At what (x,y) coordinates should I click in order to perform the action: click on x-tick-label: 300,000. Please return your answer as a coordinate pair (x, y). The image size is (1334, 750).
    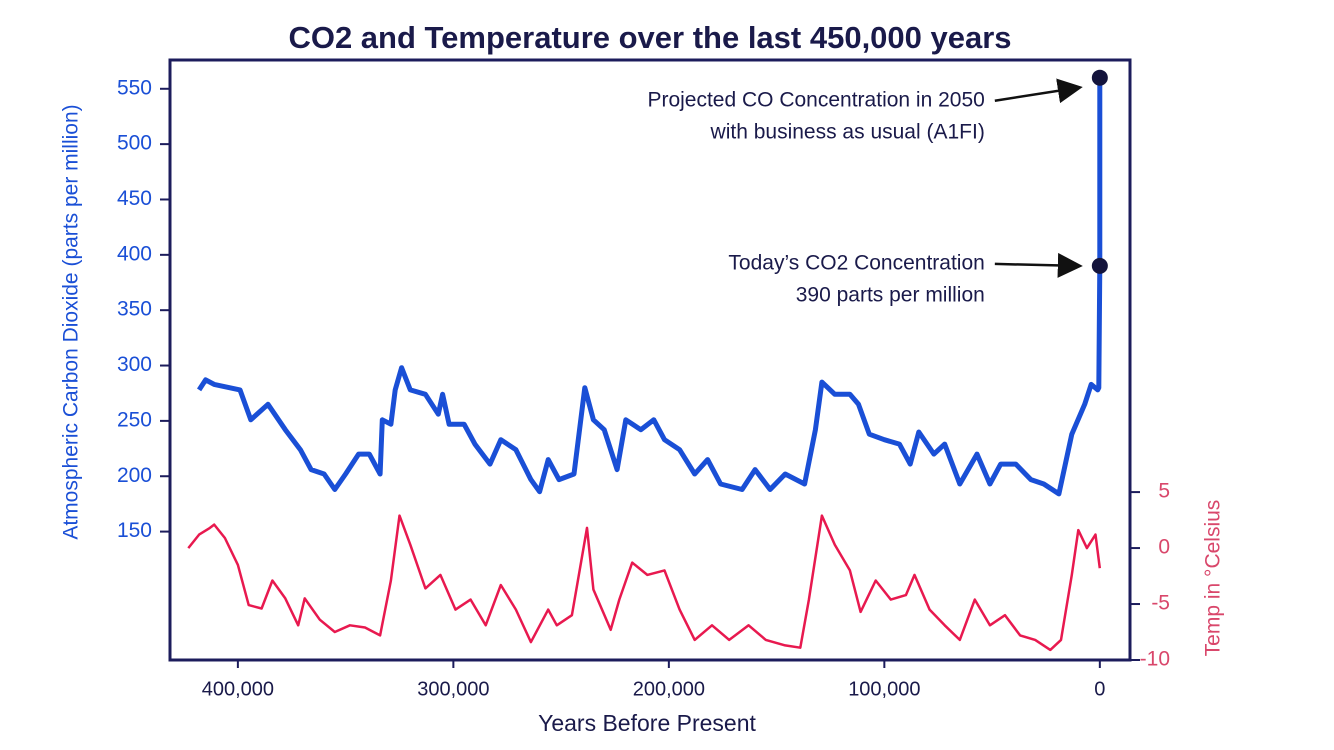
    Looking at the image, I should click on (453, 689).